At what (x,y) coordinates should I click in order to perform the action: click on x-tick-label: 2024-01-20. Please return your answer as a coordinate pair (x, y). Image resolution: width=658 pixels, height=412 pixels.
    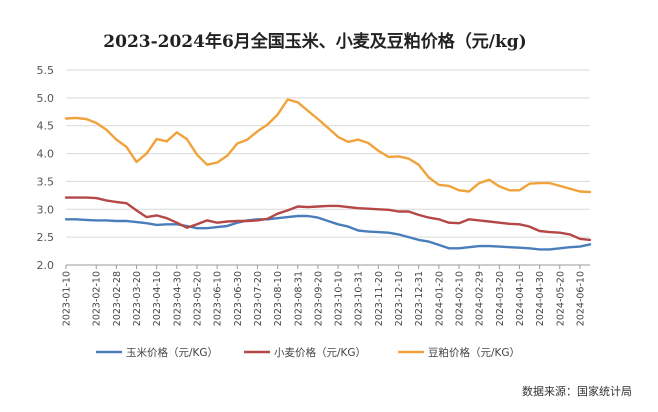
    Looking at the image, I should click on (439, 298).